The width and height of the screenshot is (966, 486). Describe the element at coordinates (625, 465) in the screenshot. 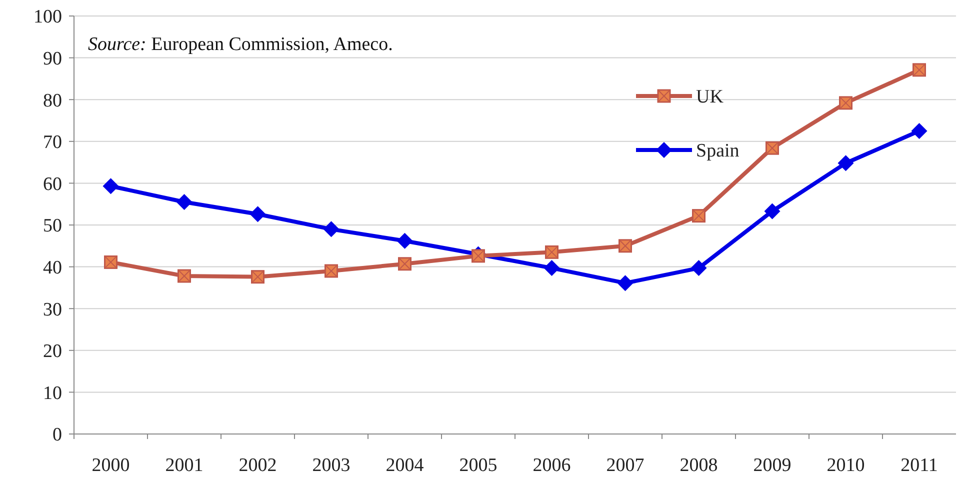

I see `x-tick-label: 2007` at that location.